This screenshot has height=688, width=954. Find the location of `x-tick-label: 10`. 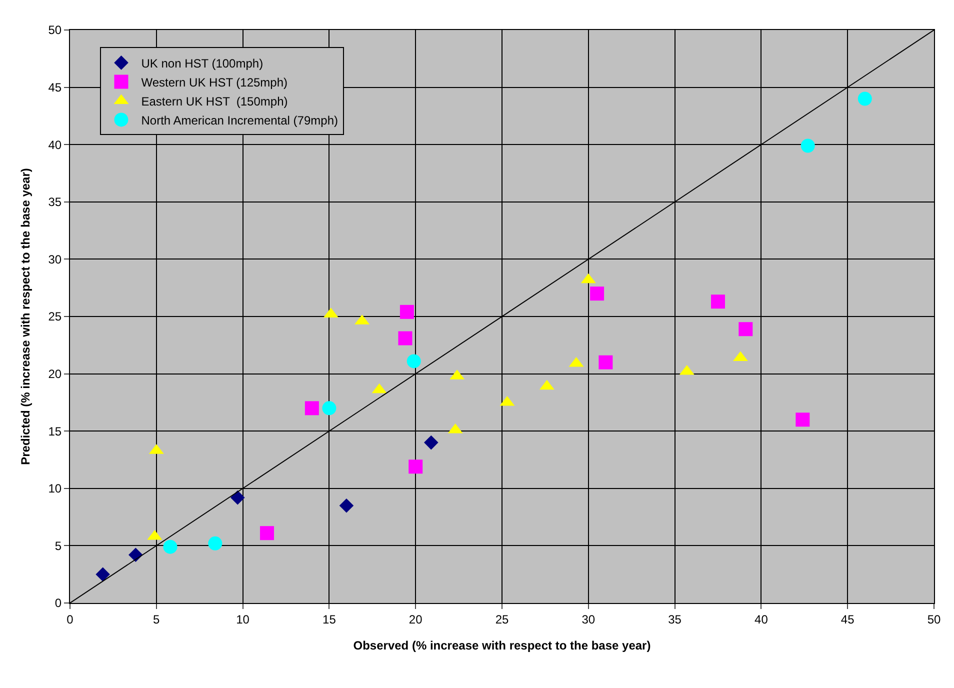

x-tick-label: 10 is located at coordinates (243, 619).